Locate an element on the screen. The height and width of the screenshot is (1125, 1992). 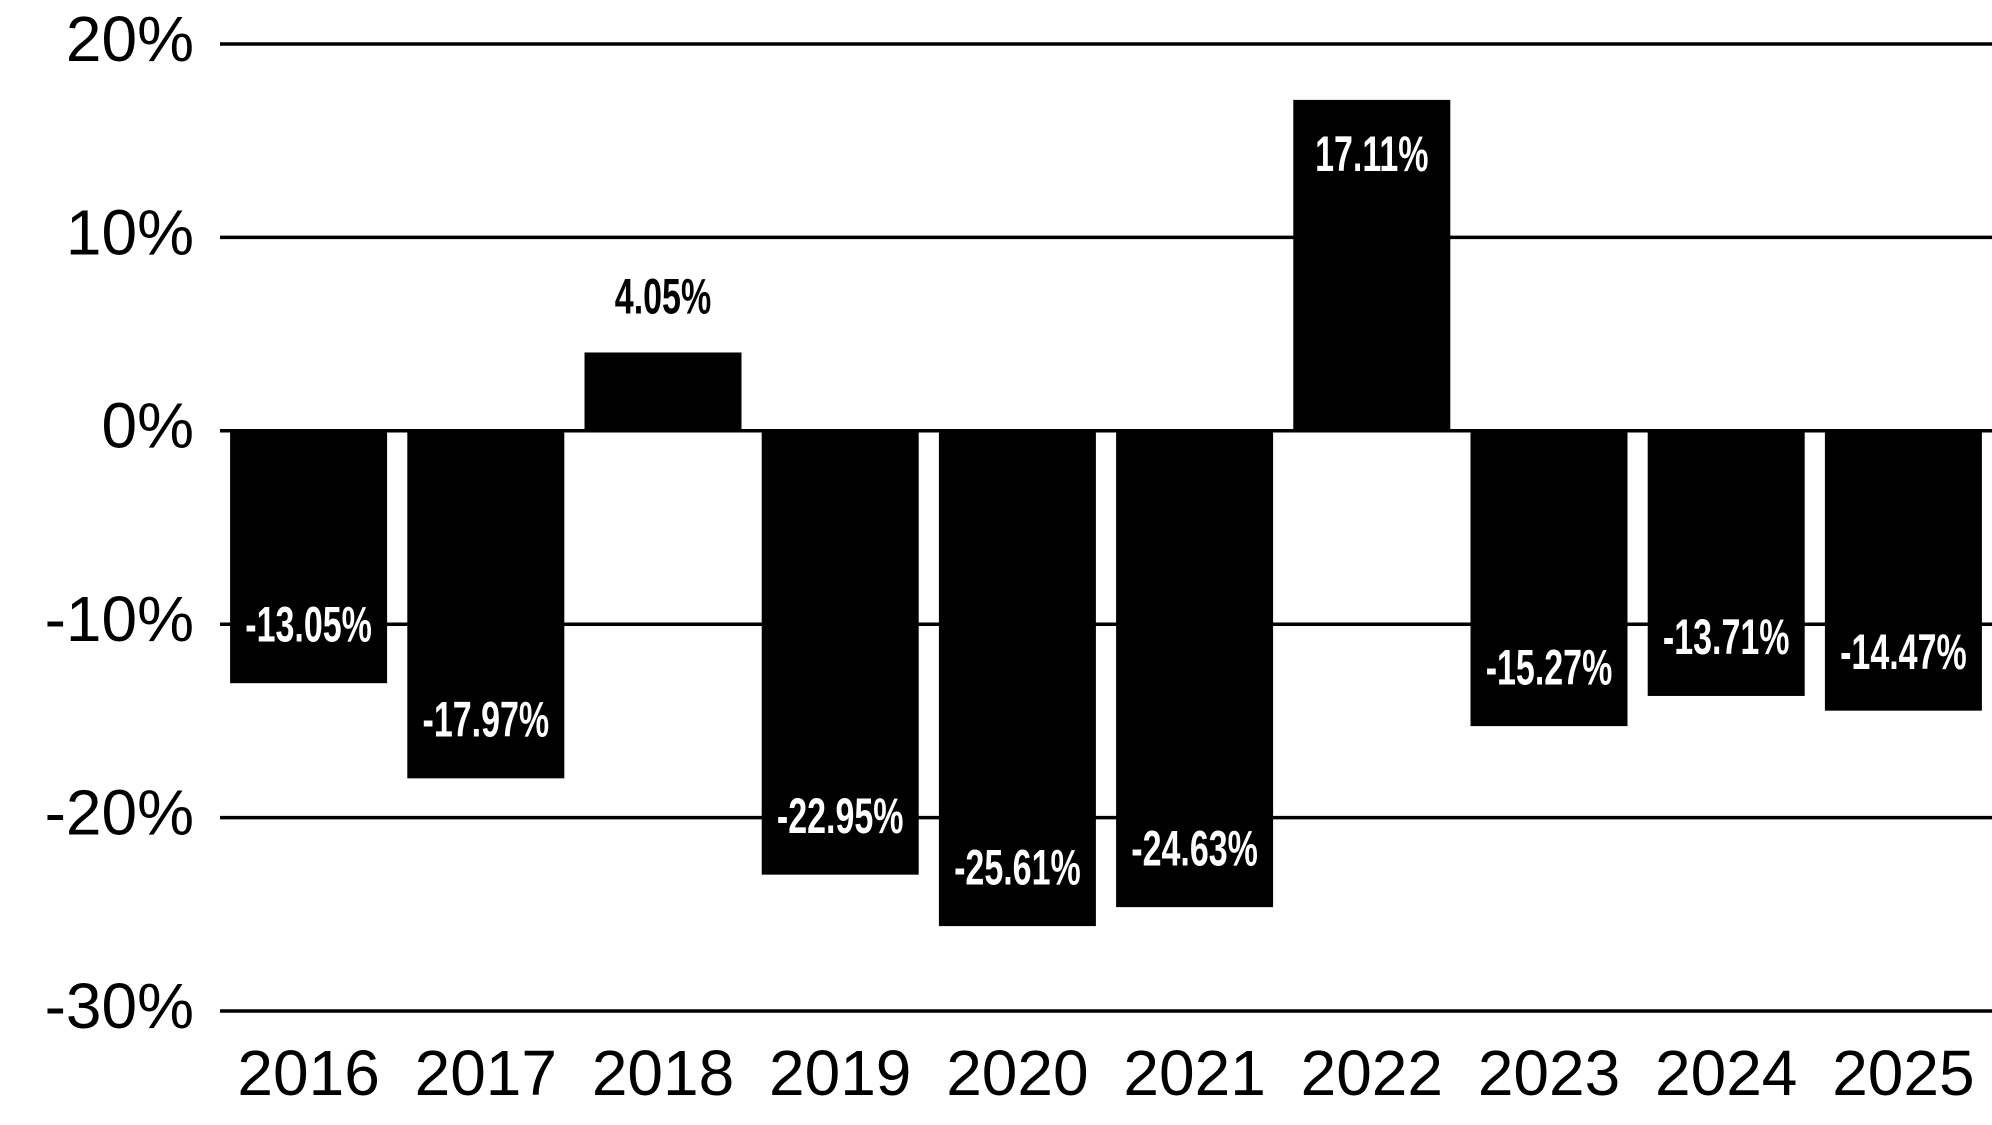
y-tick-label: 10% is located at coordinates (130, 232).